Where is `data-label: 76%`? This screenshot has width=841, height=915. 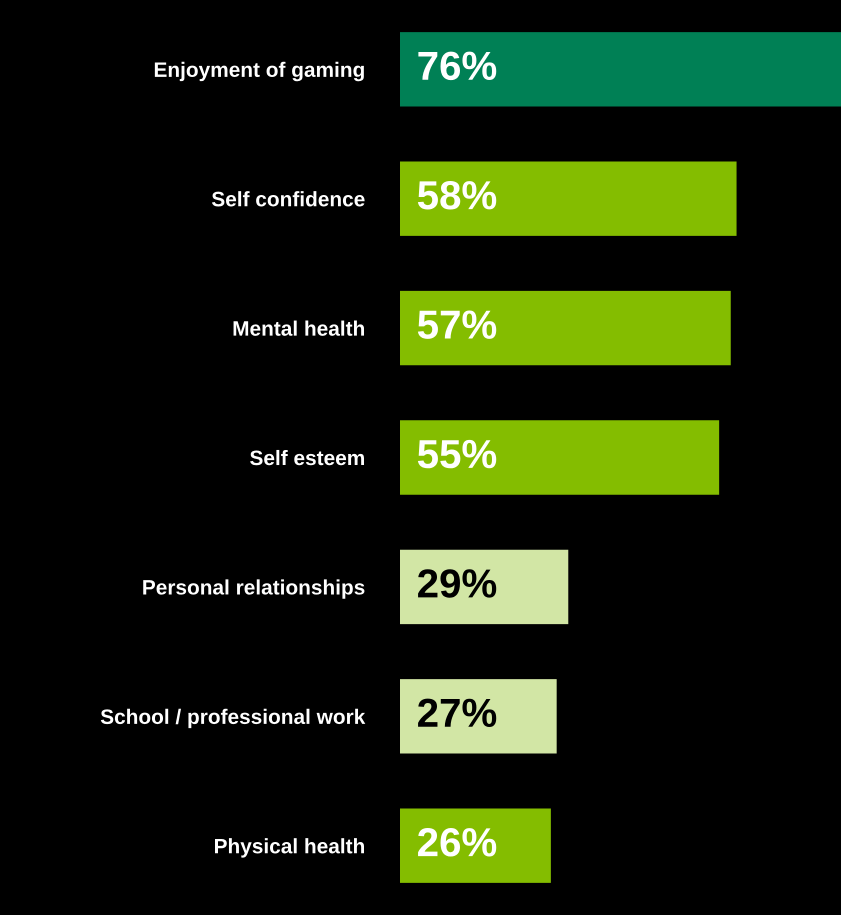 data-label: 76% is located at coordinates (457, 66).